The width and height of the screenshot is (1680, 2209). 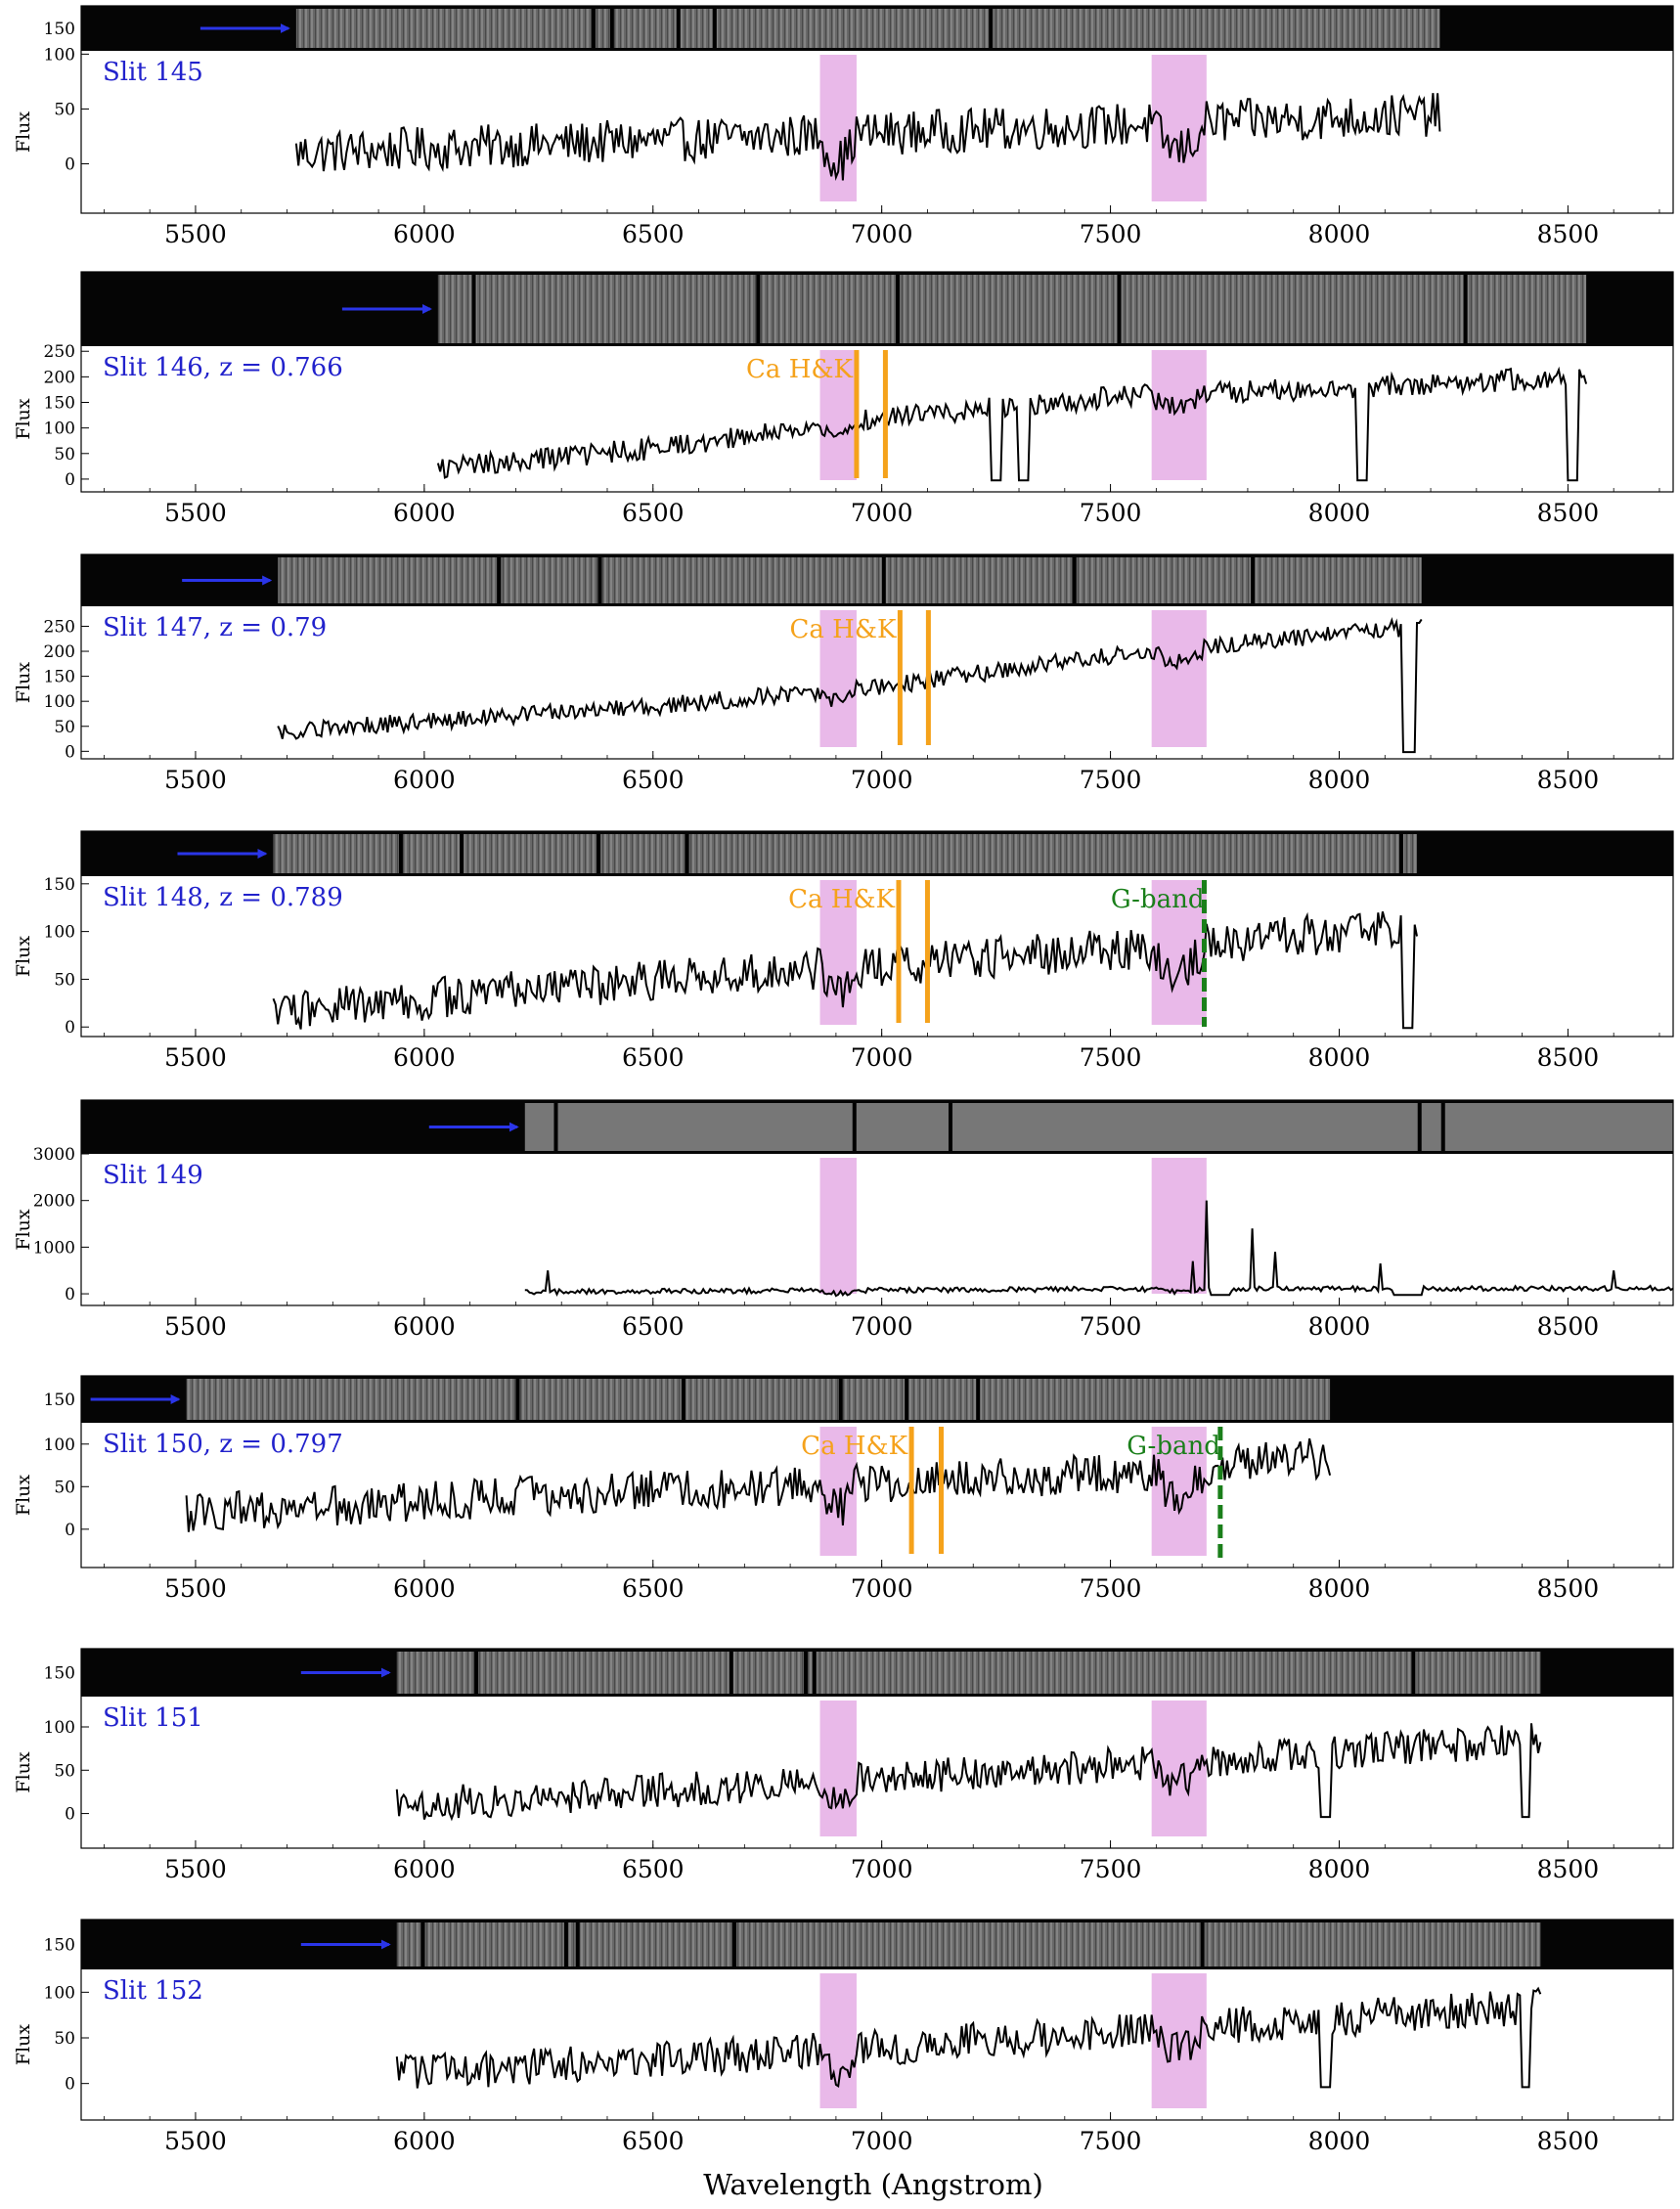 I want to click on y-tick-label: 50, so click(x=64, y=1487).